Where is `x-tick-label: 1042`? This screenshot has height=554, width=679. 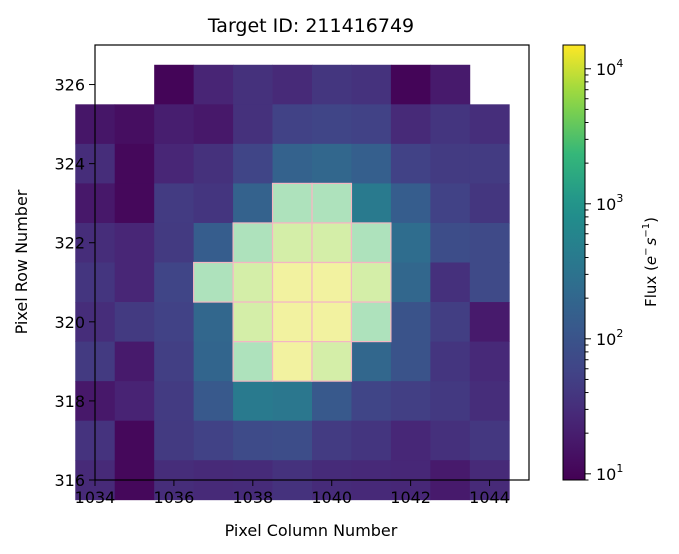 x-tick-label: 1042 is located at coordinates (410, 497).